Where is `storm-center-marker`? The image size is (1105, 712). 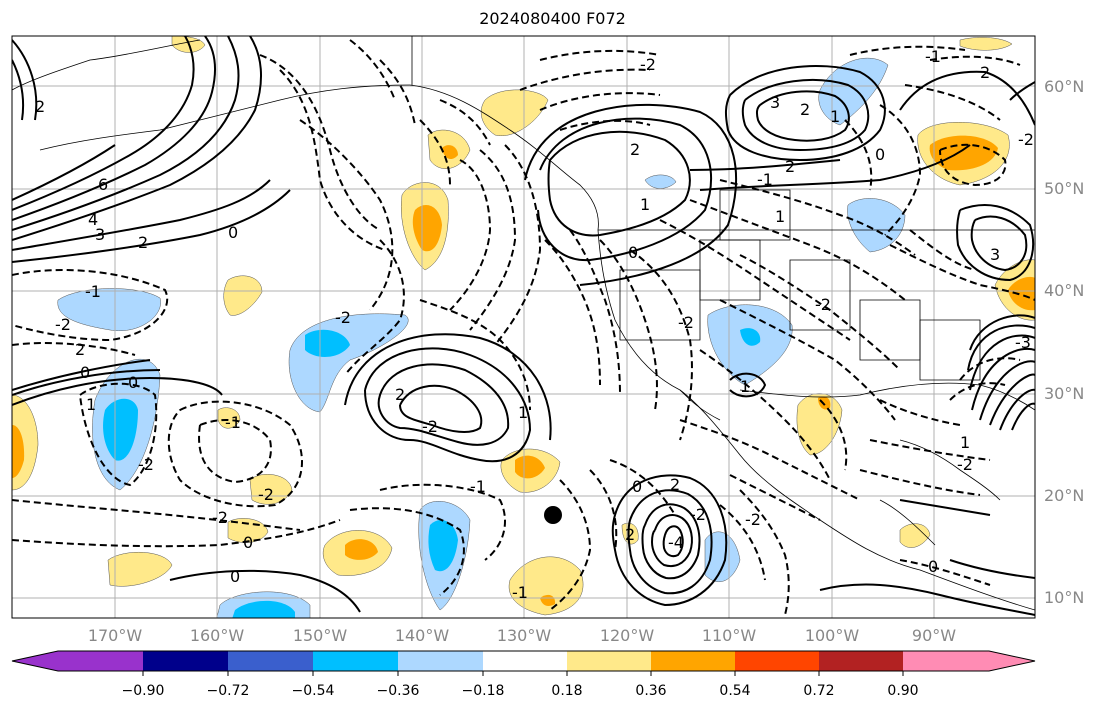 storm-center-marker is located at coordinates (553, 515).